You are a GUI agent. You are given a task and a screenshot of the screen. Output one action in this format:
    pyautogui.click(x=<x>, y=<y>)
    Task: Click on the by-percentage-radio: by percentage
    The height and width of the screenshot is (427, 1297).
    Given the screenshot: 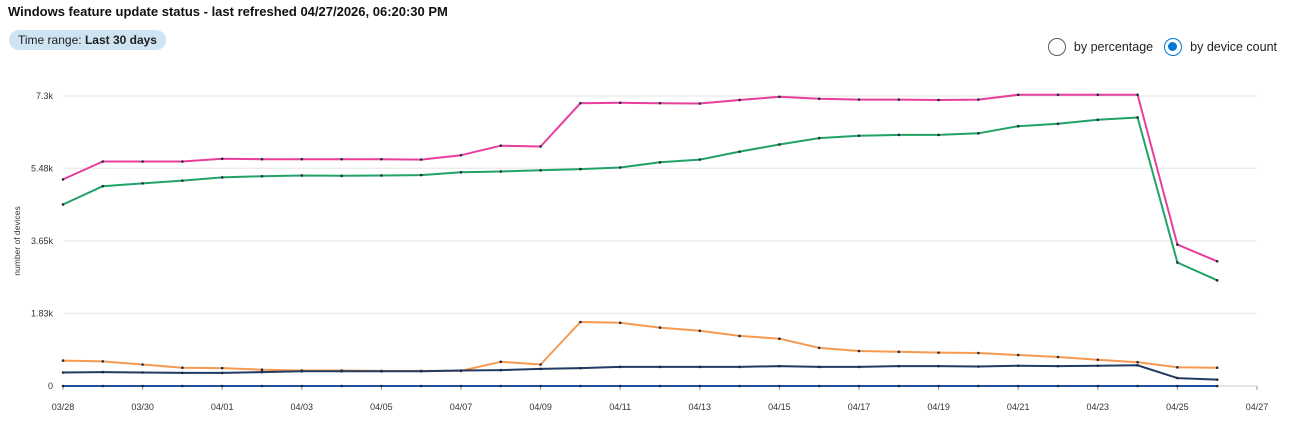 What is the action you would take?
    pyautogui.click(x=1100, y=47)
    